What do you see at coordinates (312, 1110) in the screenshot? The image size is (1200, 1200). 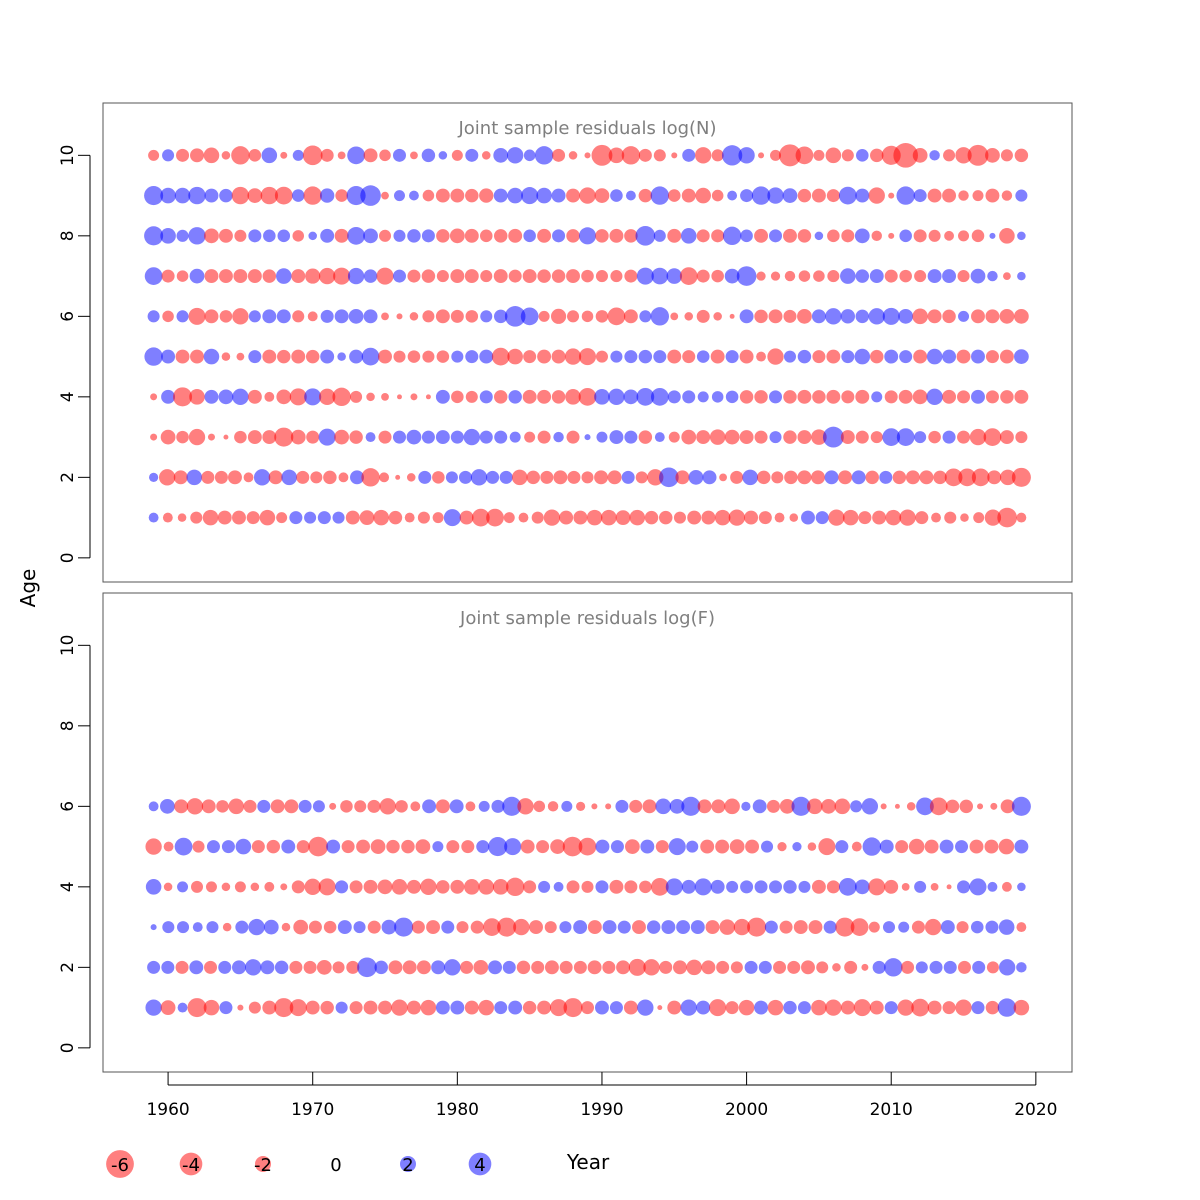 I see `x-tick-label: 1970` at bounding box center [312, 1110].